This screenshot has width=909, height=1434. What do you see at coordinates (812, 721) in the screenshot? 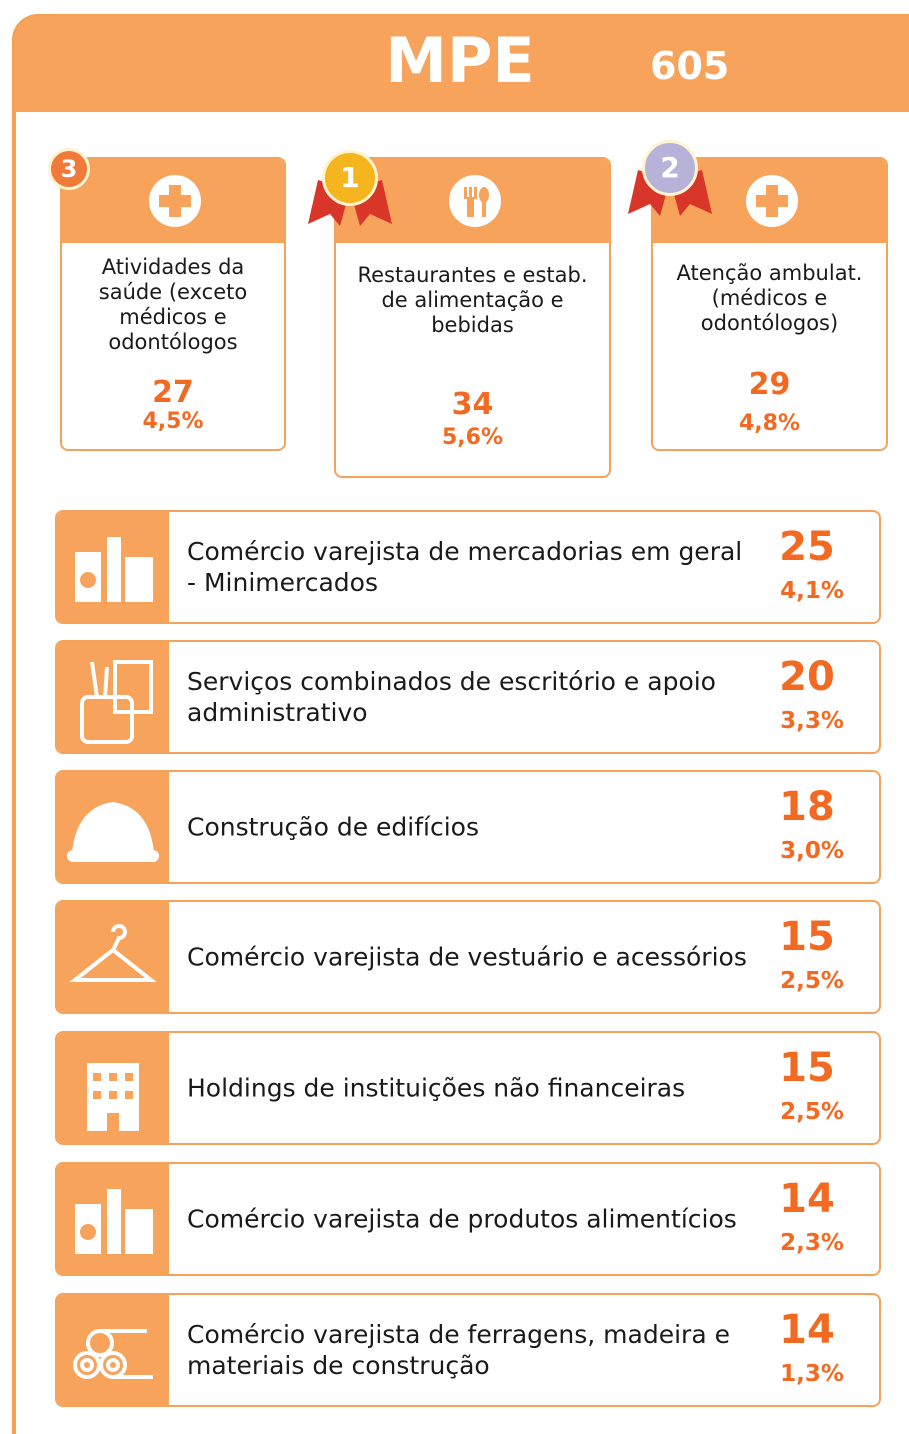
I see `row-percent: 3,3%` at bounding box center [812, 721].